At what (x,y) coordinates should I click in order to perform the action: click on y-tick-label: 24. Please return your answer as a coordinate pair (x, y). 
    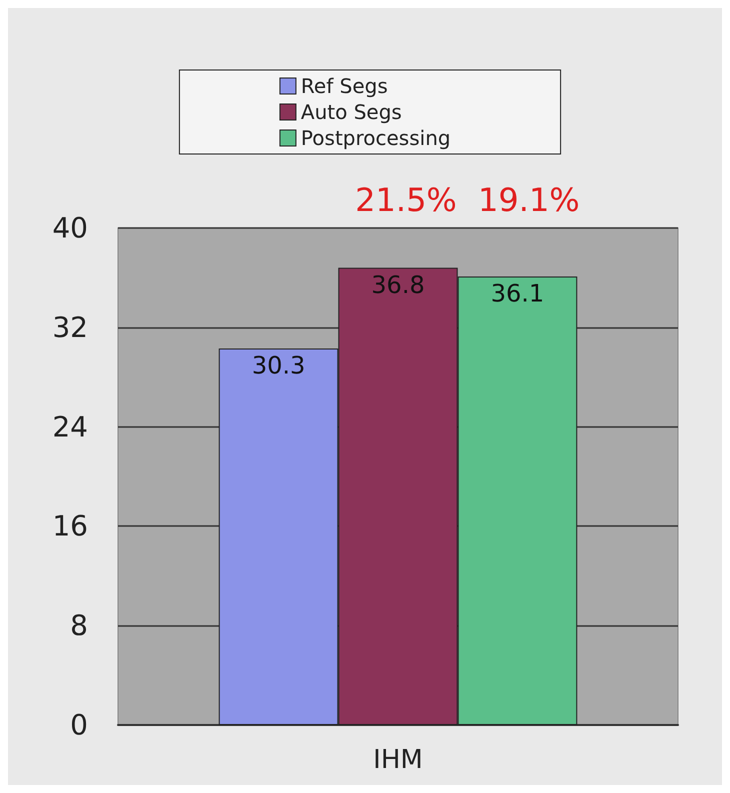
    Looking at the image, I should click on (70, 427).